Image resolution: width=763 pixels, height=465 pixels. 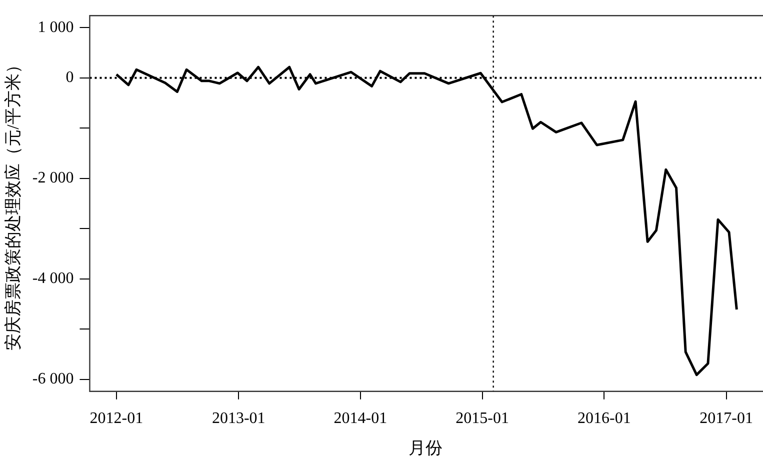 What do you see at coordinates (604, 419) in the screenshot?
I see `x-tick-label: 2016-01` at bounding box center [604, 419].